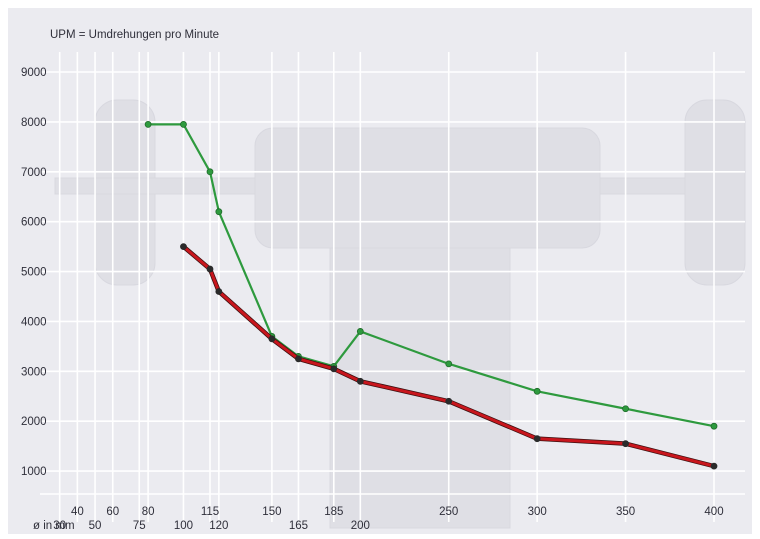 Image resolution: width=760 pixels, height=539 pixels. I want to click on y-tick-label: 7000, so click(34, 173).